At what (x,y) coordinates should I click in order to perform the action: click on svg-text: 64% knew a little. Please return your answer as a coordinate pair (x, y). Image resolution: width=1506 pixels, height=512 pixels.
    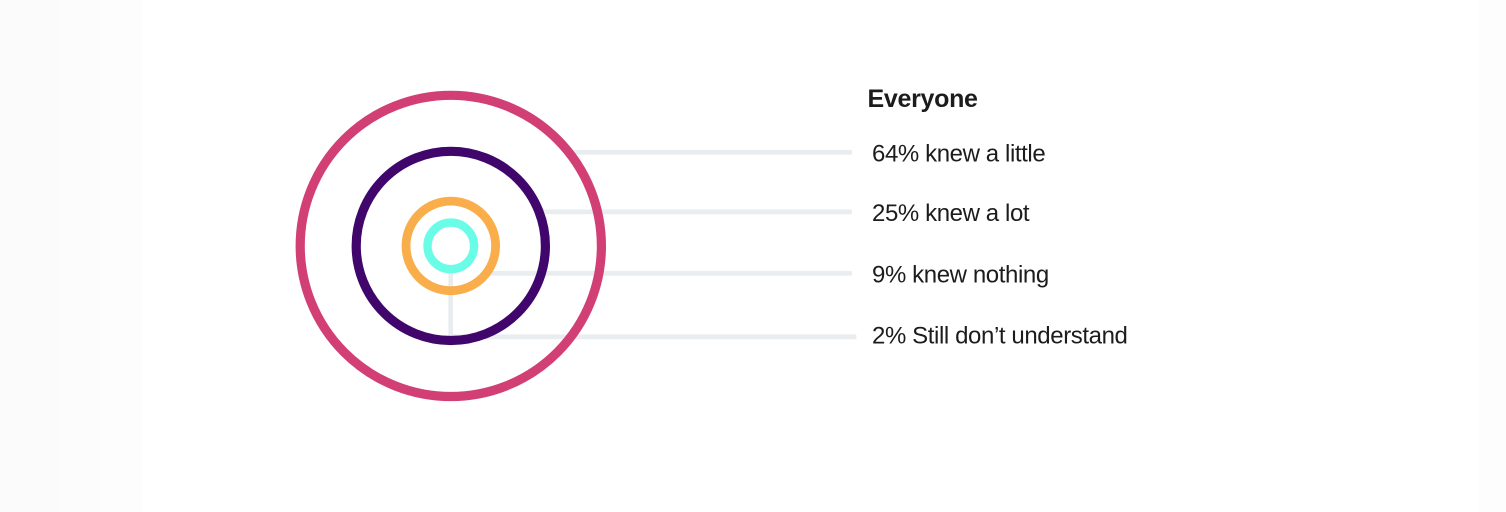
    Looking at the image, I should click on (958, 154).